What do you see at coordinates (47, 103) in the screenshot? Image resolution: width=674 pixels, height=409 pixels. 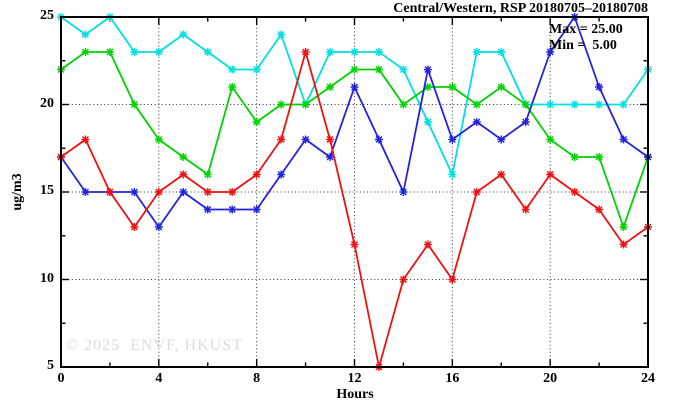 I see `y-tick-label: 20` at bounding box center [47, 103].